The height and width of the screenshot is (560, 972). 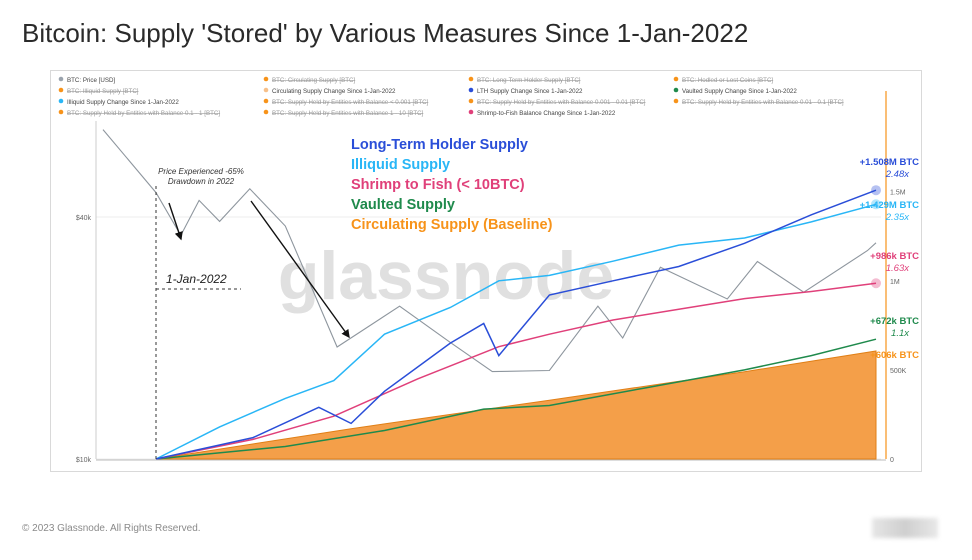 I want to click on watermark: glassnode, so click(x=446, y=276).